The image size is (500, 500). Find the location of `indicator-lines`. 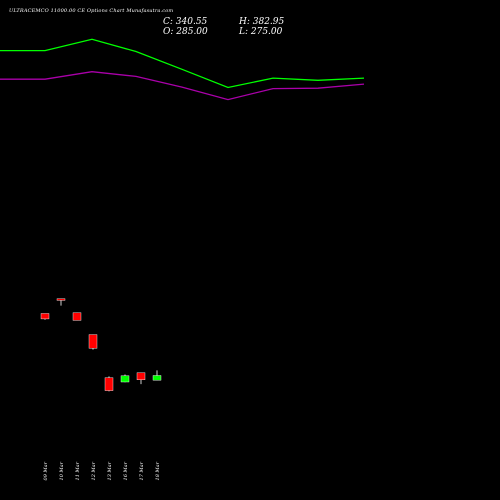

indicator-lines is located at coordinates (182, 69).